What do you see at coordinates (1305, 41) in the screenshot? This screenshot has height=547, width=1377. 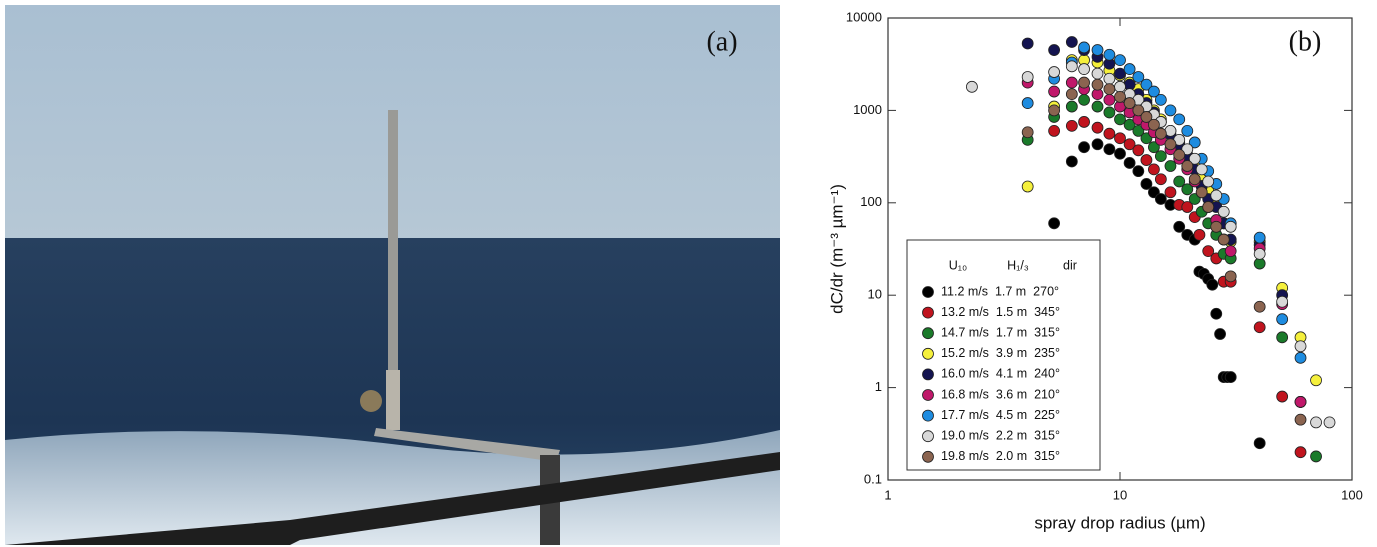 I see `panel-label: (b)` at bounding box center [1305, 41].